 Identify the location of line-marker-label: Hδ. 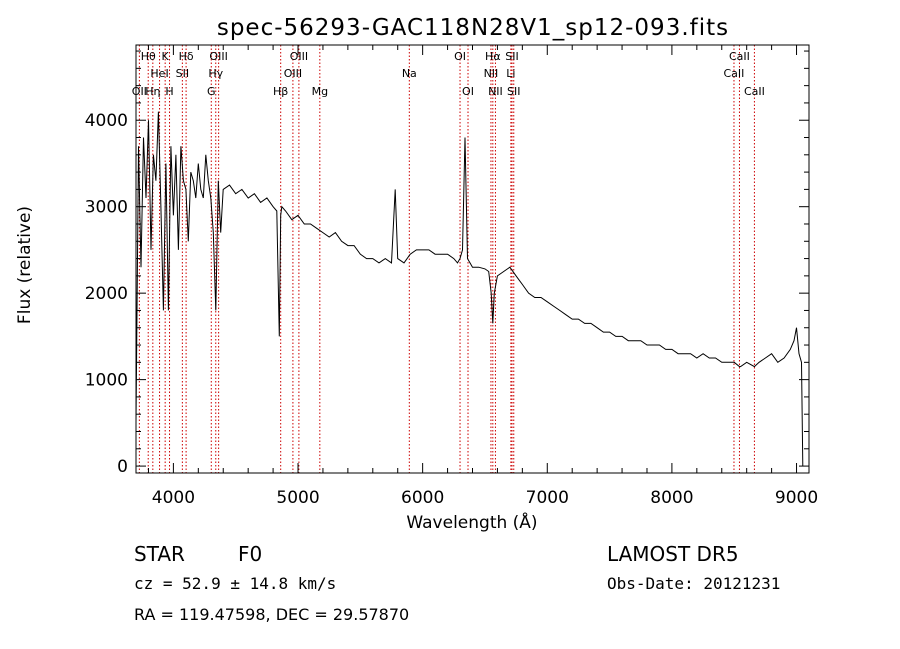
(186, 56).